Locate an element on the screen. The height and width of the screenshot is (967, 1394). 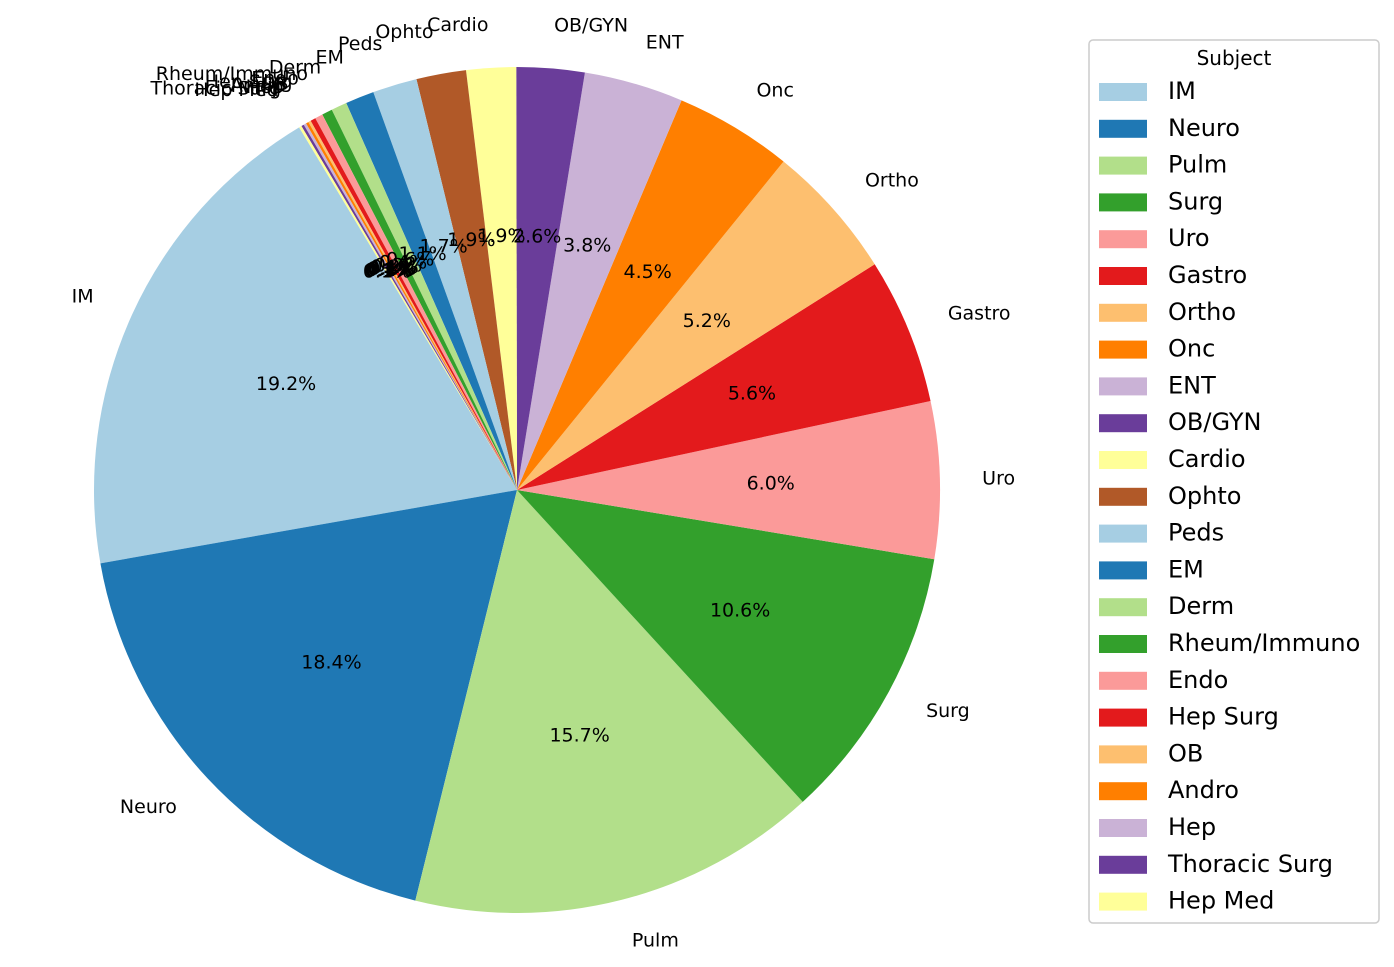
legend-label: Surg is located at coordinates (1195, 201).